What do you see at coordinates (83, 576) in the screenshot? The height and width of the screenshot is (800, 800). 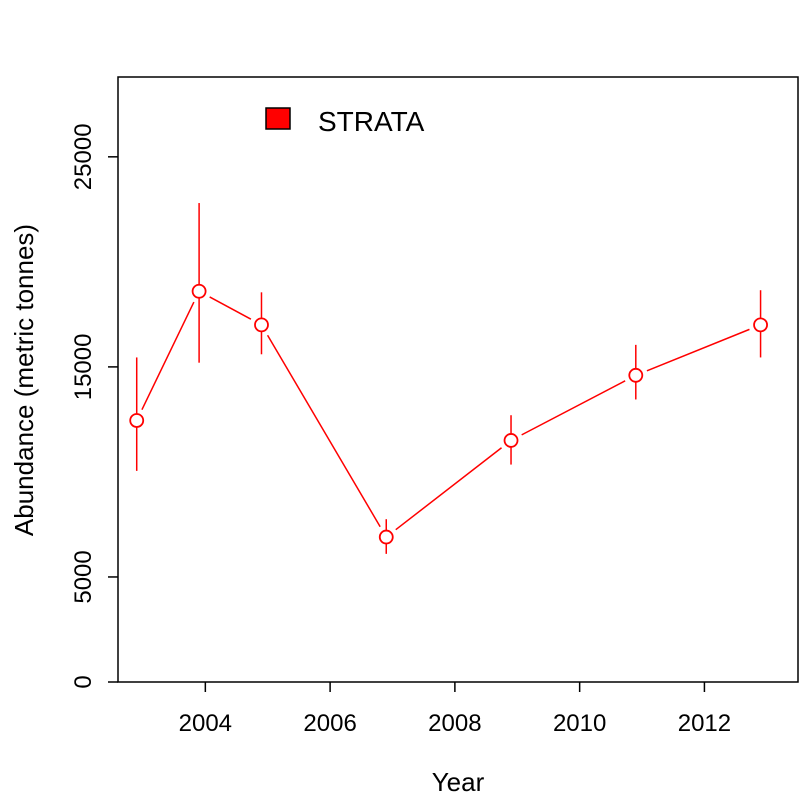 I see `y-tick-label: 5000` at bounding box center [83, 576].